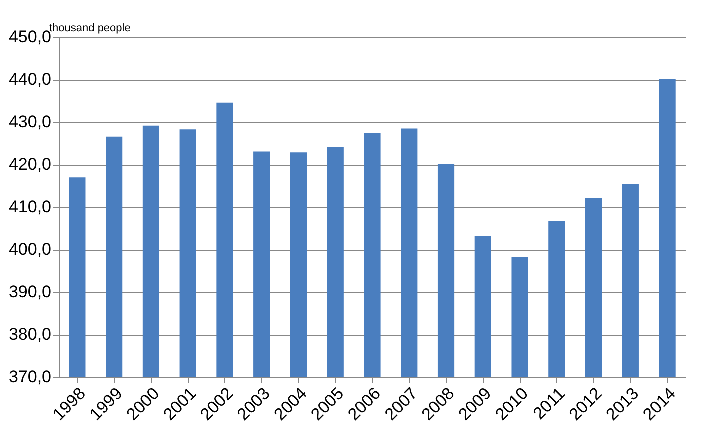 The width and height of the screenshot is (720, 439). What do you see at coordinates (30, 377) in the screenshot?
I see `y-tick-label: 370,0` at bounding box center [30, 377].